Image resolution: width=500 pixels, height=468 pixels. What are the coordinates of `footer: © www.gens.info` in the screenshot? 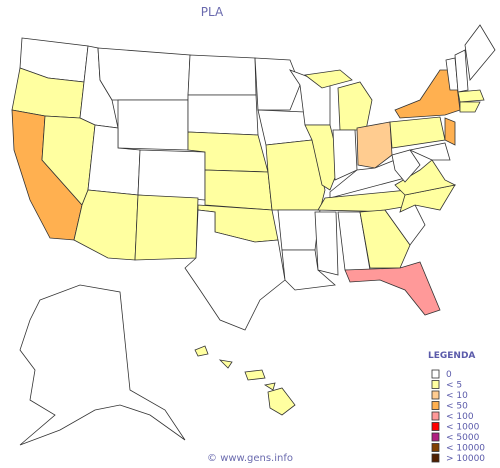 It's located at (250, 458).